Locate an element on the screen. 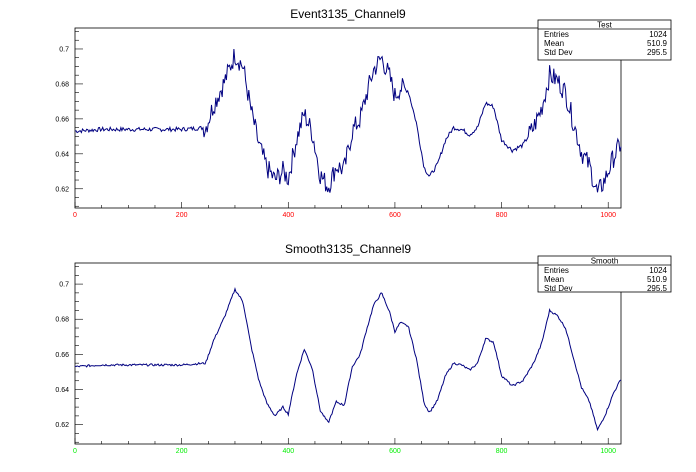 The height and width of the screenshot is (472, 696). stats-box: Smooth Entries 1024 Mean 510.9 Std Dev 295.5 is located at coordinates (604, 274).